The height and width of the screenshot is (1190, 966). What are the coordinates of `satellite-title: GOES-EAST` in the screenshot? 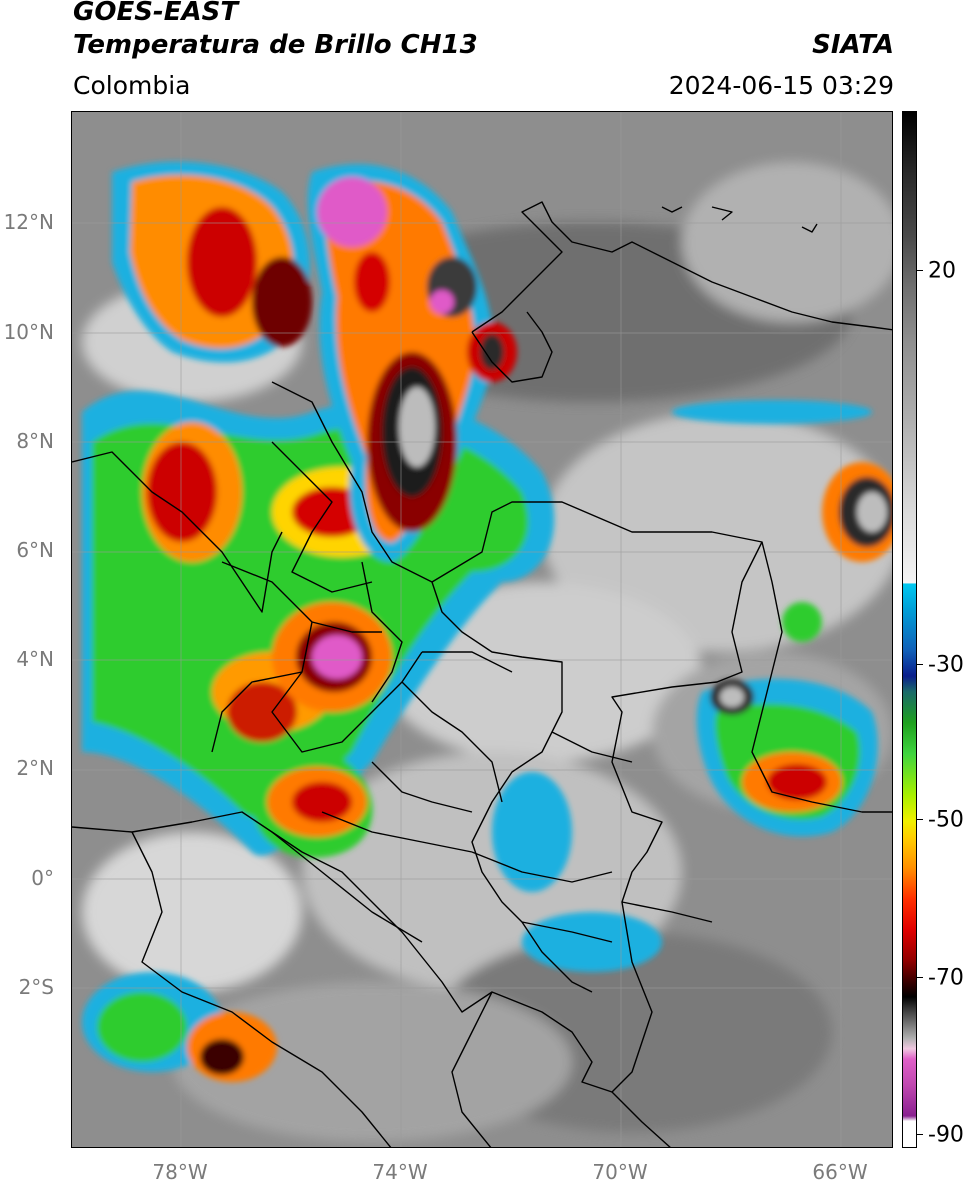 It's located at (156, 13).